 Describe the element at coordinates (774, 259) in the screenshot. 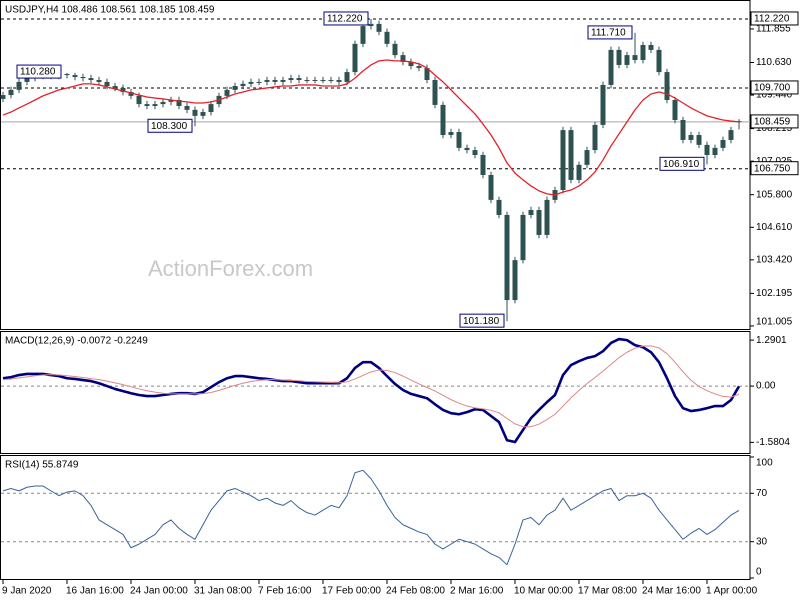

I see `y-tick-label: 103.420` at that location.